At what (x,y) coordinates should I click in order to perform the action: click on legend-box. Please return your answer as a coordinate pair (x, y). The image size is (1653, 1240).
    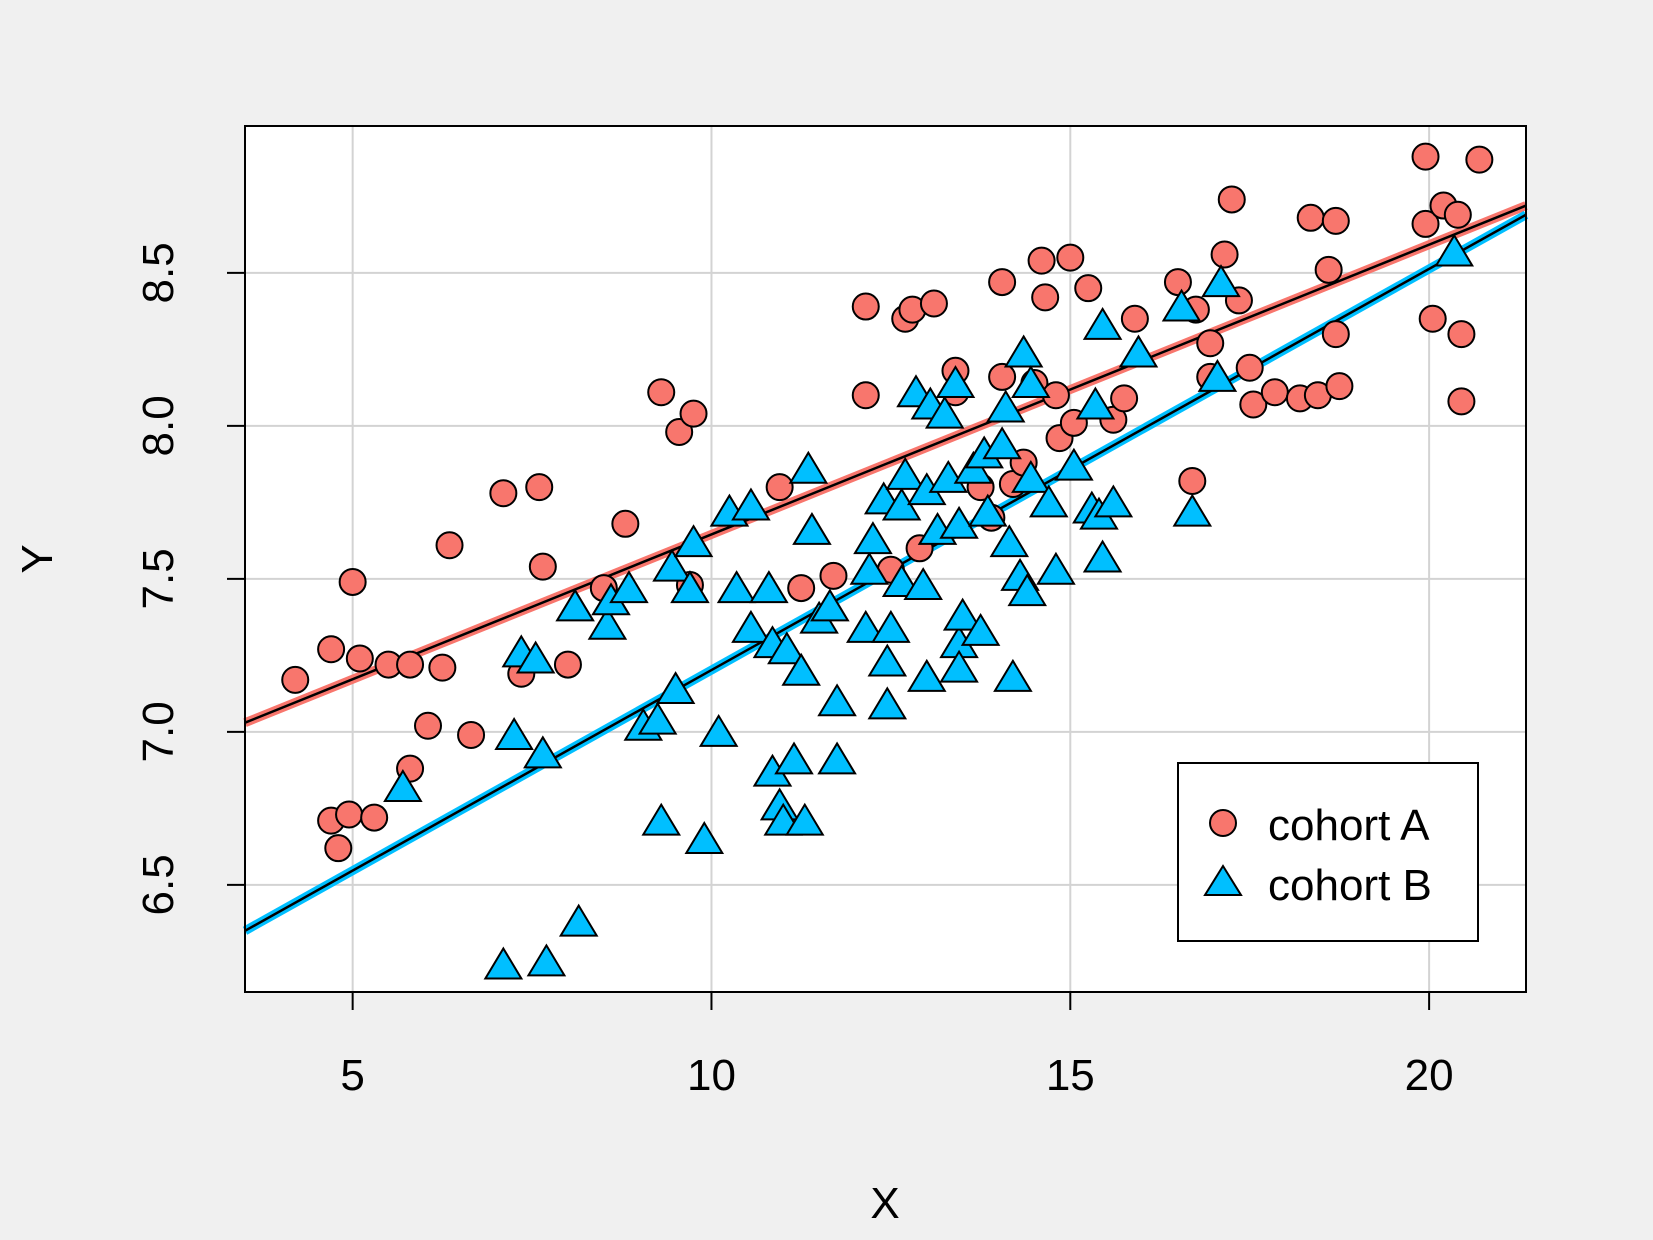
    Looking at the image, I should click on (1328, 852).